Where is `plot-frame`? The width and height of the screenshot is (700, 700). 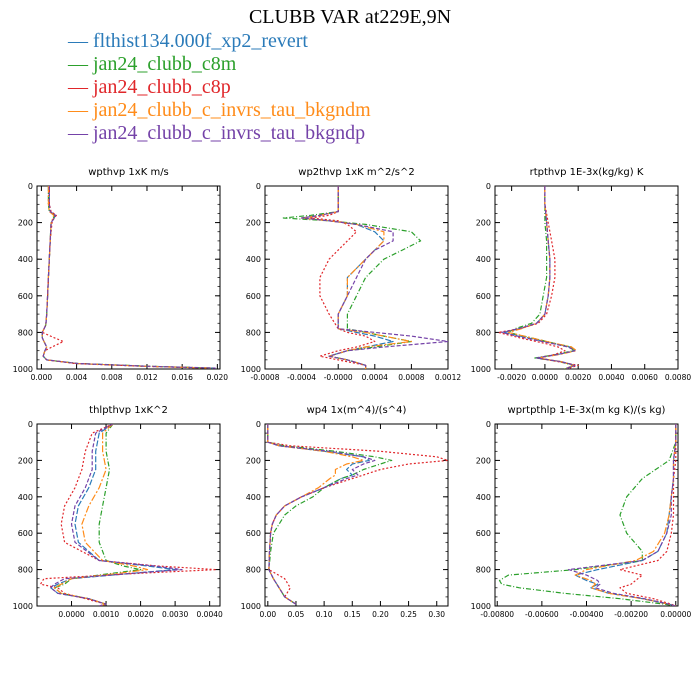 plot-frame is located at coordinates (586, 277).